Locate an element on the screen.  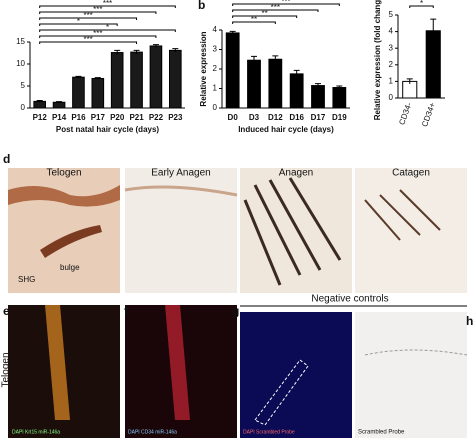
annotation: bulge is located at coordinates (70, 267).